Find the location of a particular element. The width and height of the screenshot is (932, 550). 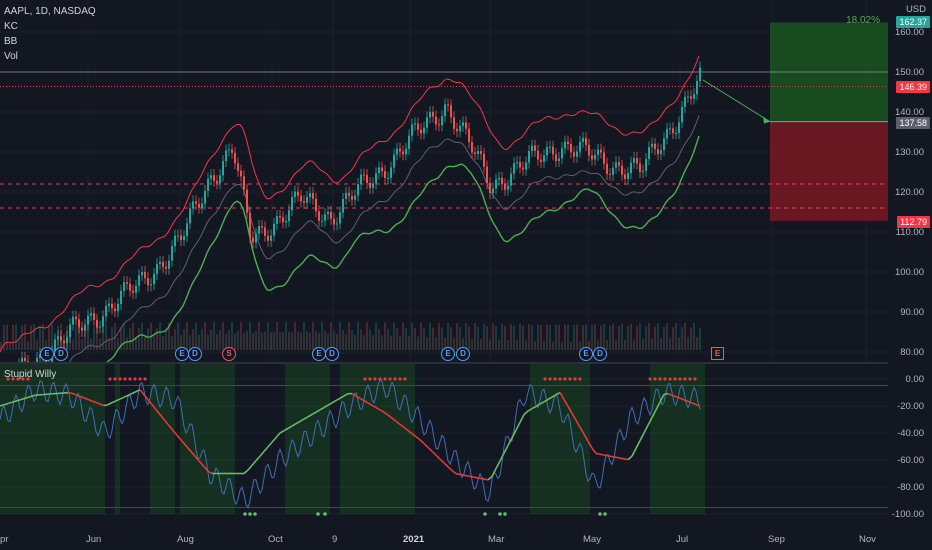

projection-arrow is located at coordinates (736, 101).